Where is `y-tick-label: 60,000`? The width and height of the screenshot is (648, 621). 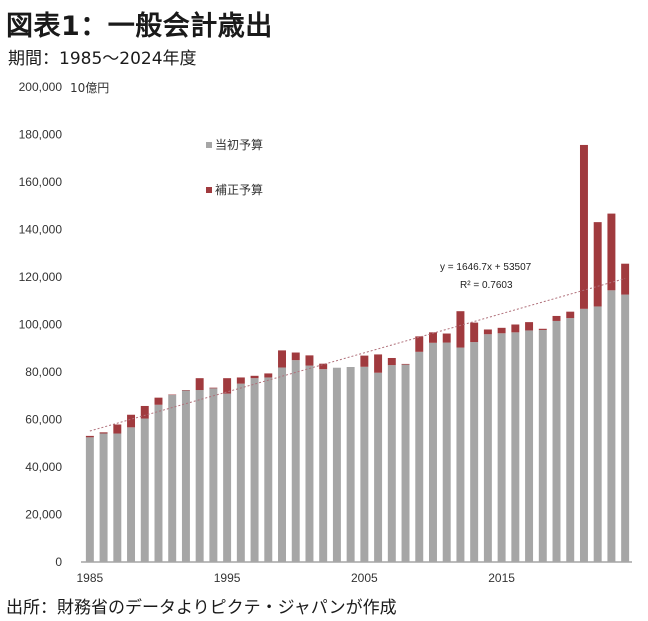 y-tick-label: 60,000 is located at coordinates (43, 420).